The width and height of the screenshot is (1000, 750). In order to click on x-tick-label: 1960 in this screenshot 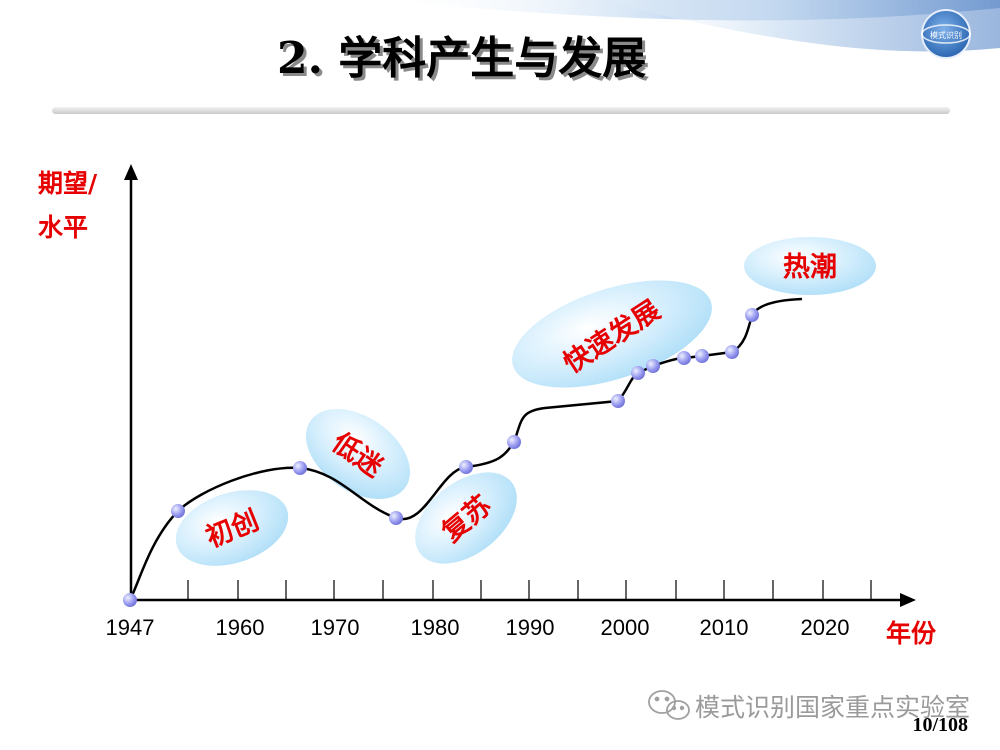, I will do `click(240, 627)`.